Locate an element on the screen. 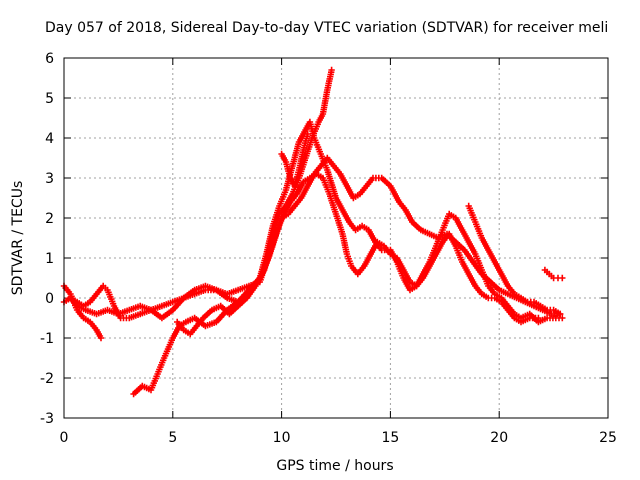  x-tick-label: 0 is located at coordinates (64, 438).